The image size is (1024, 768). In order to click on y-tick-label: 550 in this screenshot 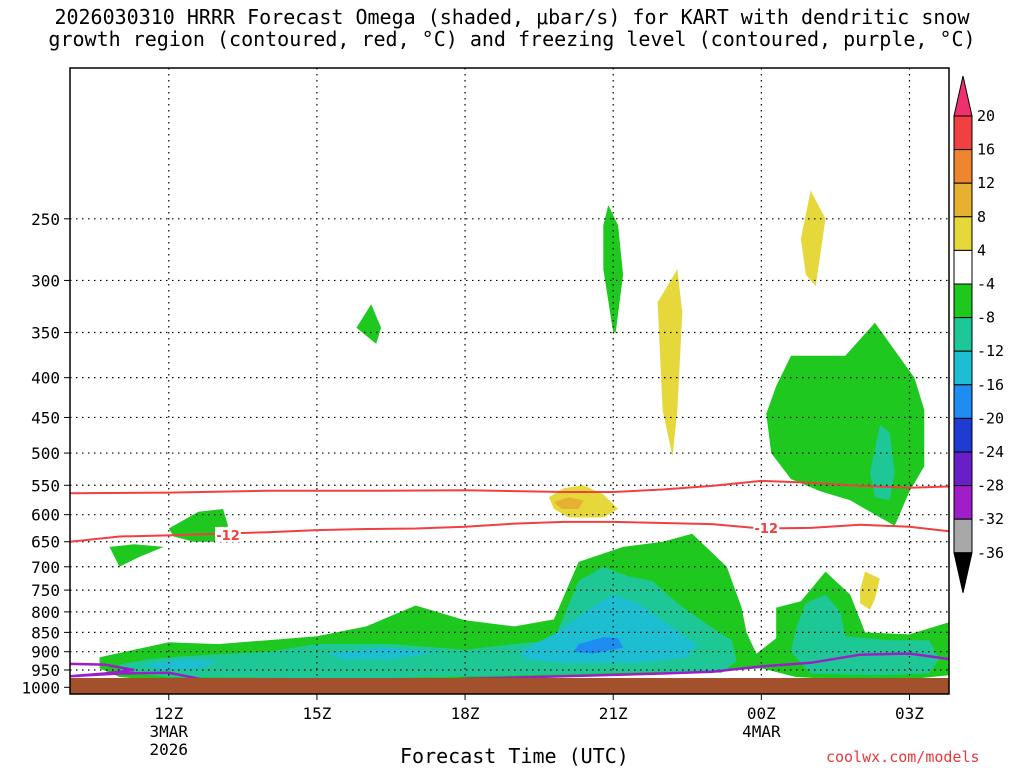, I will do `click(45, 485)`.